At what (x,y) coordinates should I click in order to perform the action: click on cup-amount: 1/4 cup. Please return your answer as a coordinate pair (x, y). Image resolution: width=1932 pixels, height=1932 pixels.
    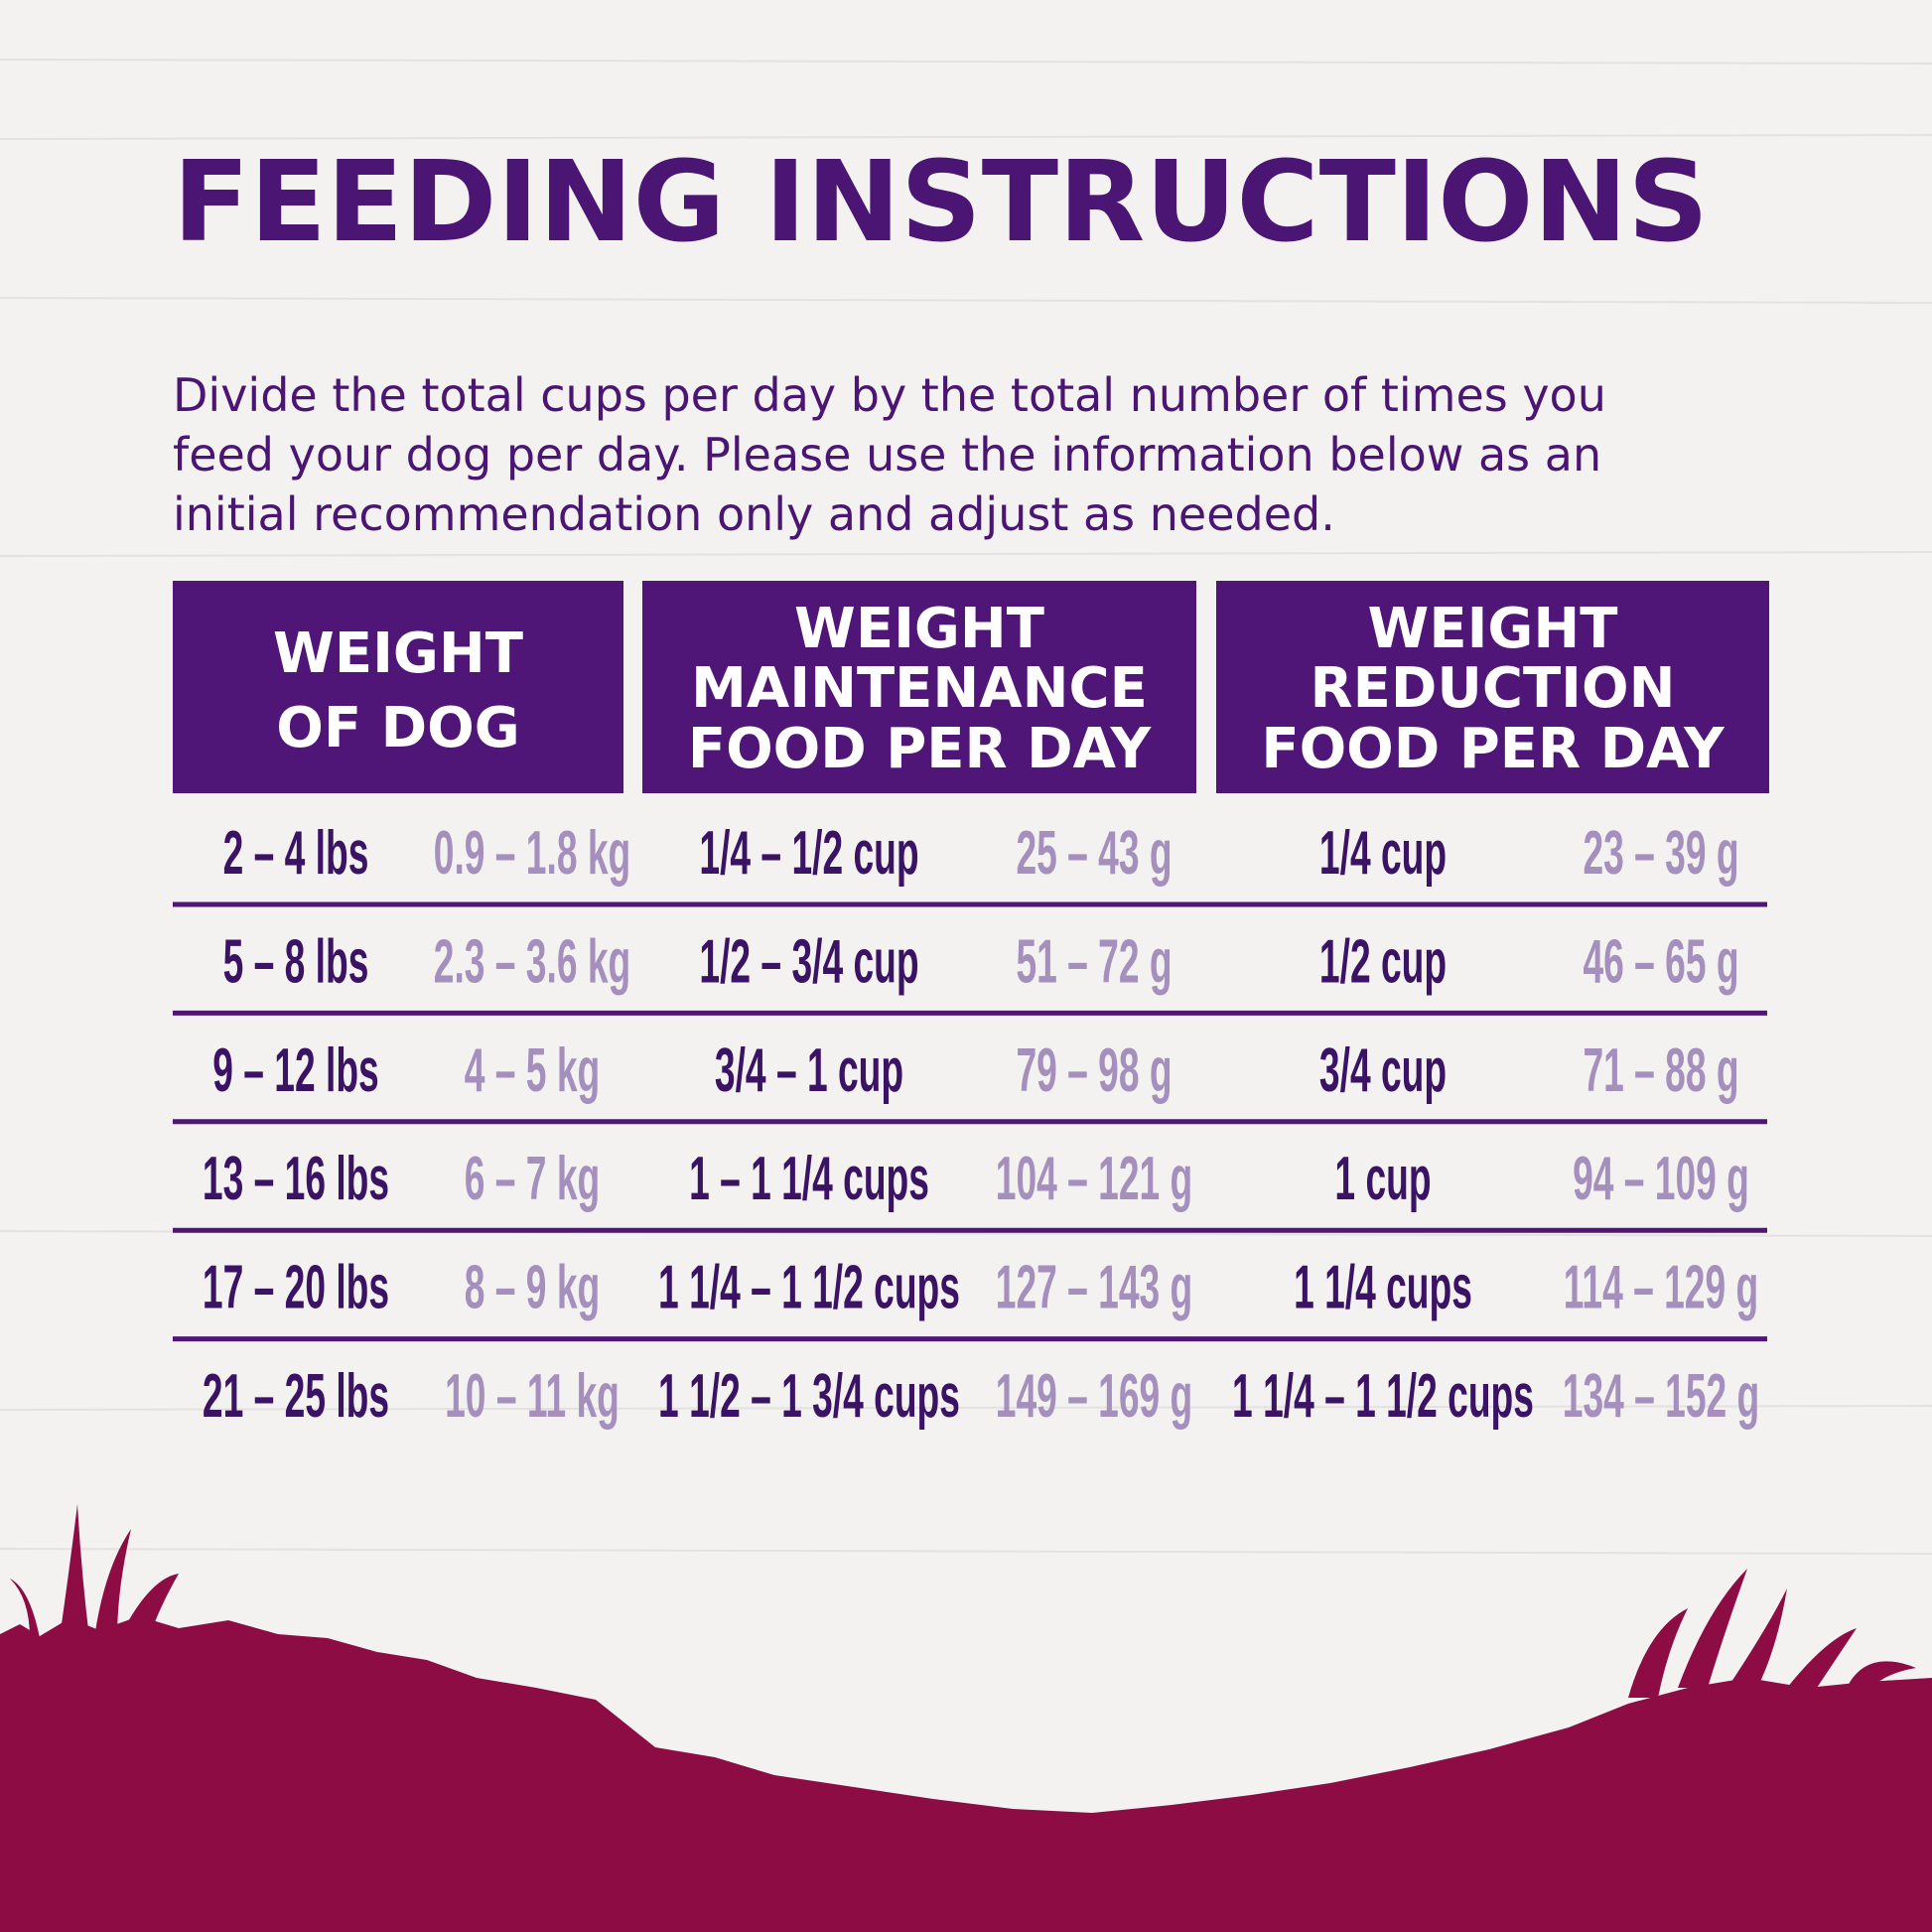
    Looking at the image, I should click on (1383, 853).